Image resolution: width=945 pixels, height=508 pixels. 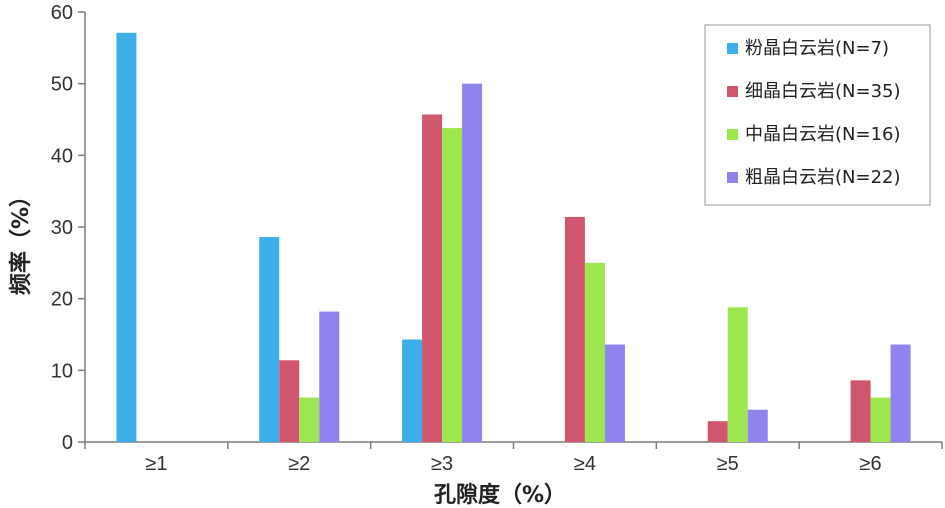 I want to click on y-tick-label: 30, so click(x=62, y=228).